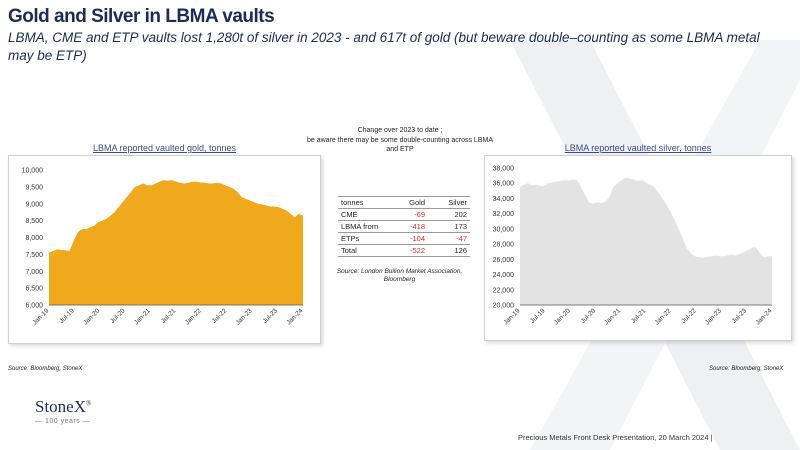 This screenshot has height=450, width=800. What do you see at coordinates (363, 214) in the screenshot?
I see `table-row-label: CME` at bounding box center [363, 214].